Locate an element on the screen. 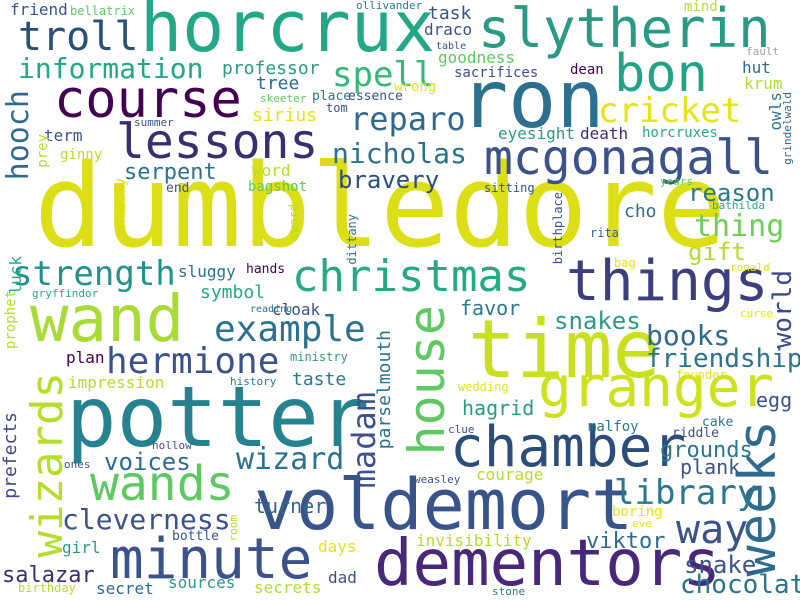 The width and height of the screenshot is (800, 600). word-viktor: viktor is located at coordinates (626, 541).